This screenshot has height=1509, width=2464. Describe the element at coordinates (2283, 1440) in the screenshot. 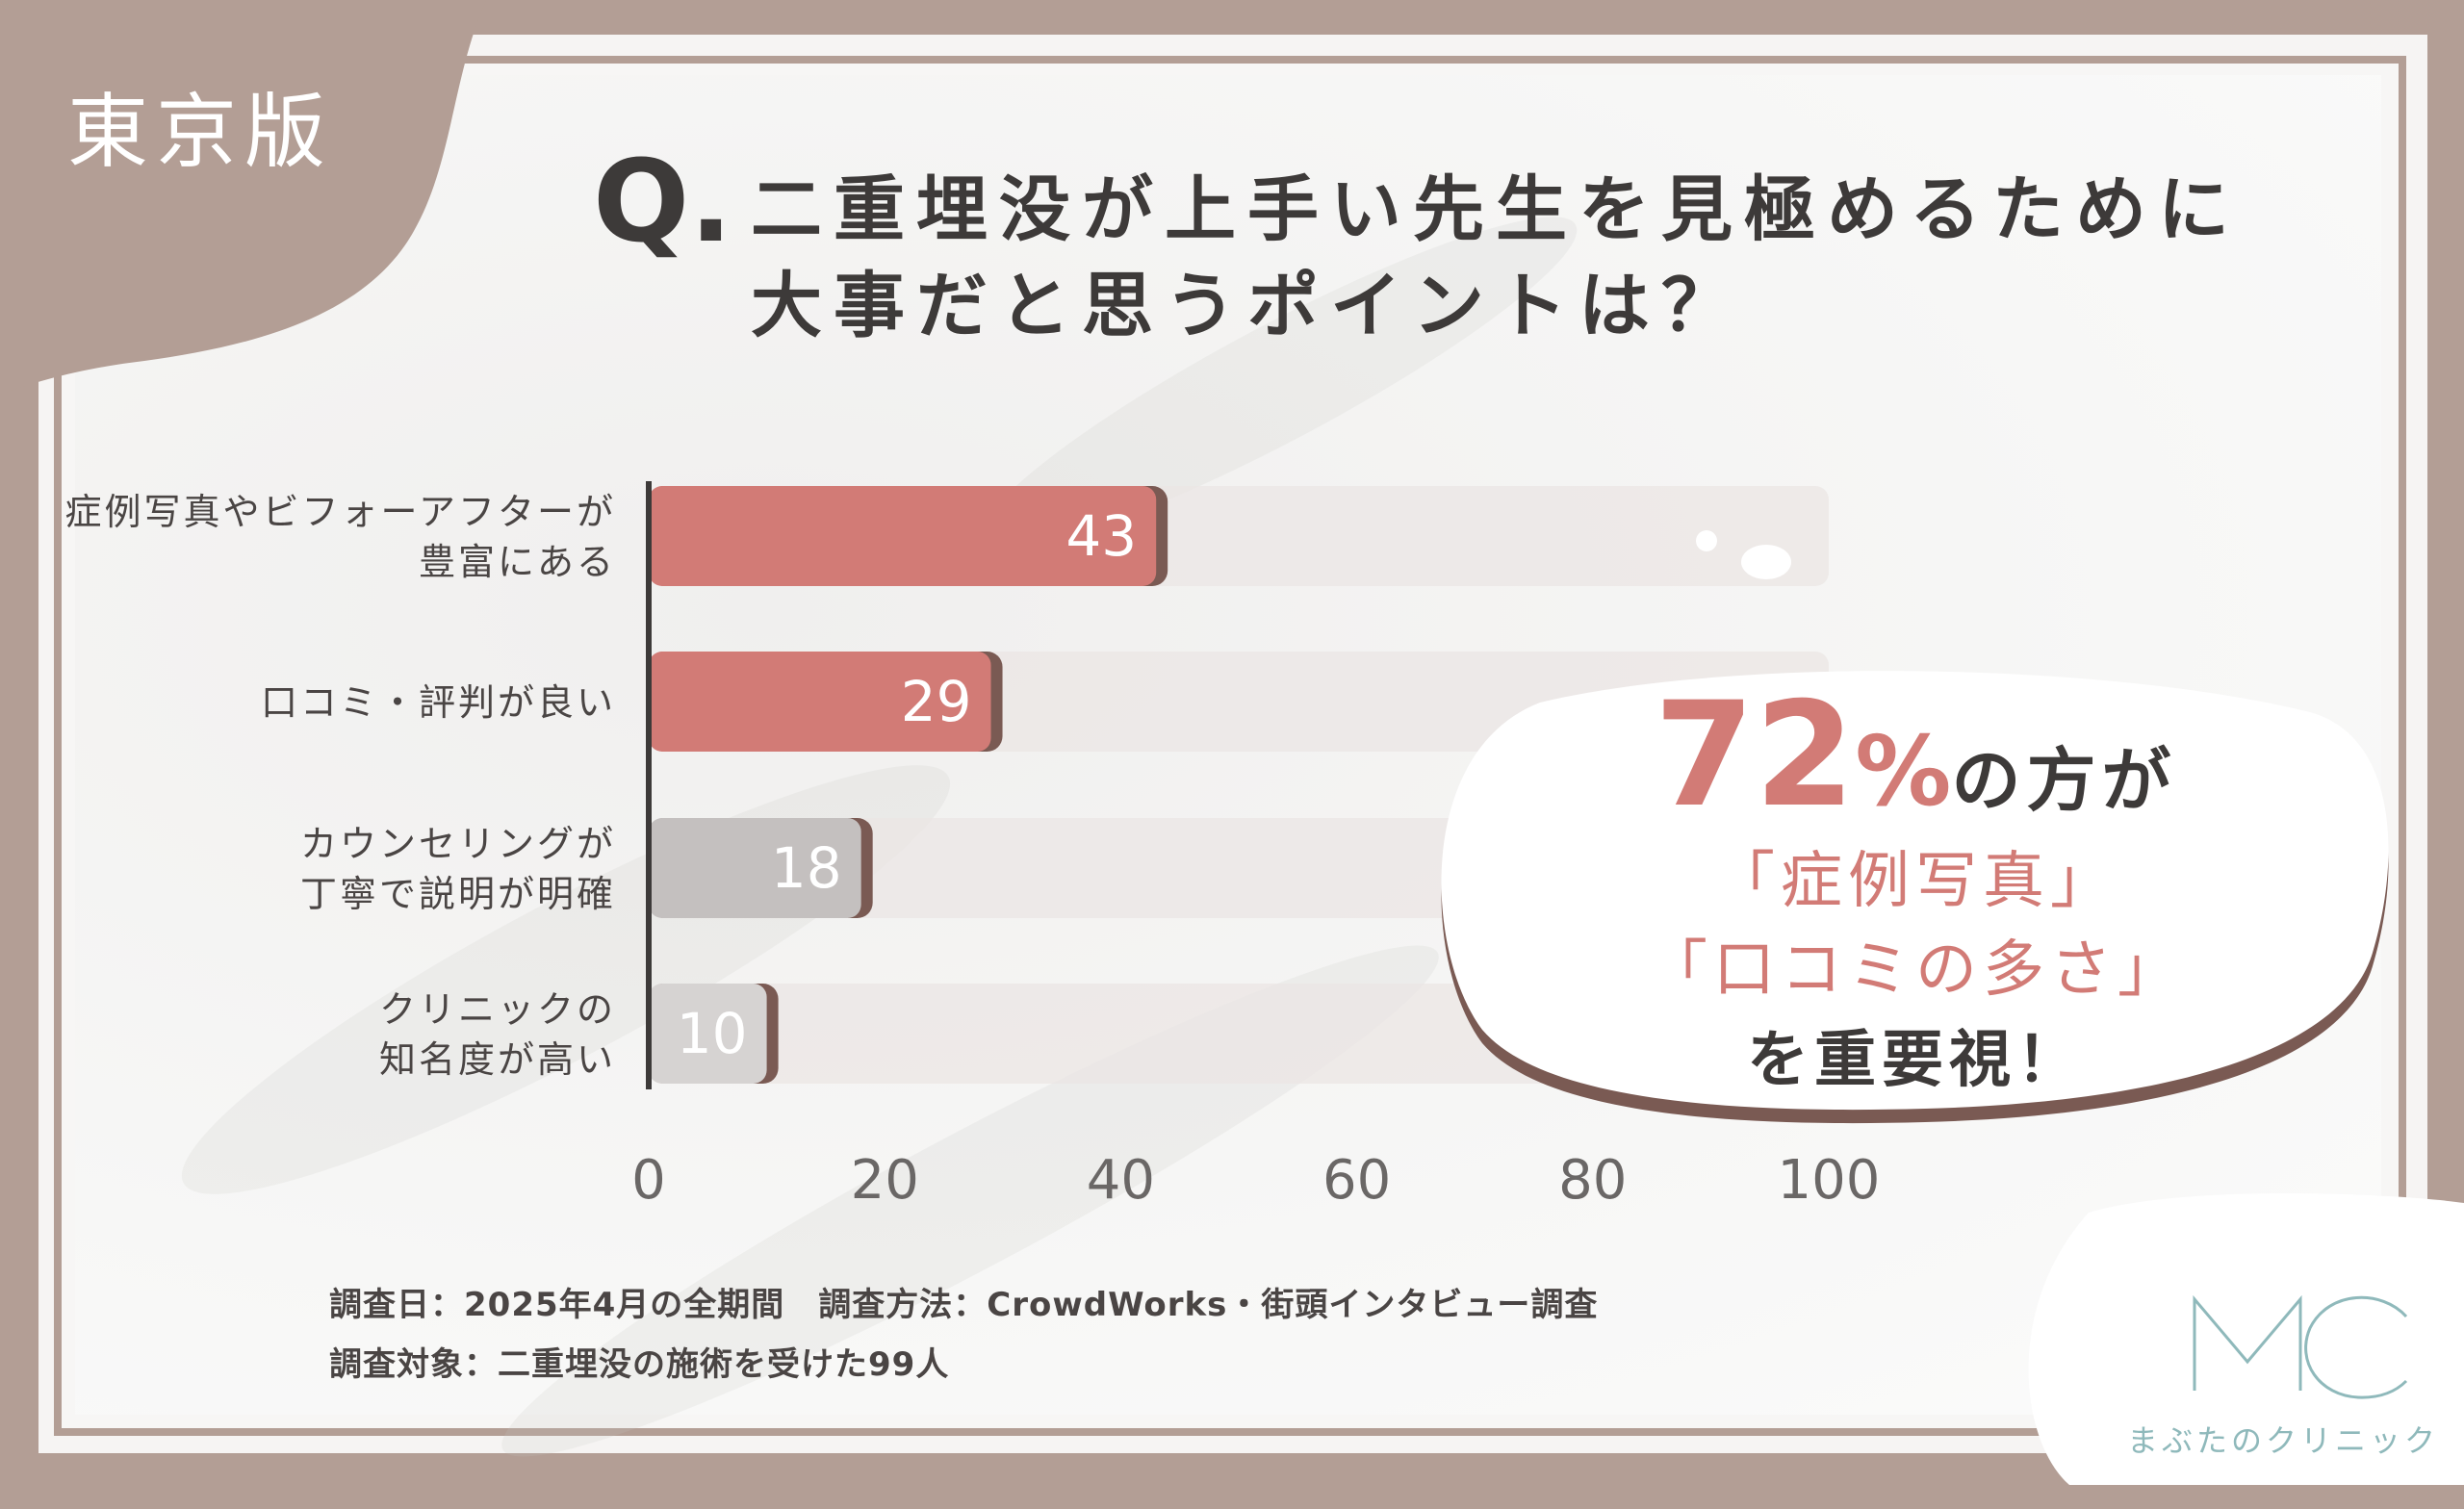

I see `logo-wordmark: まぶたのクリニック` at that location.